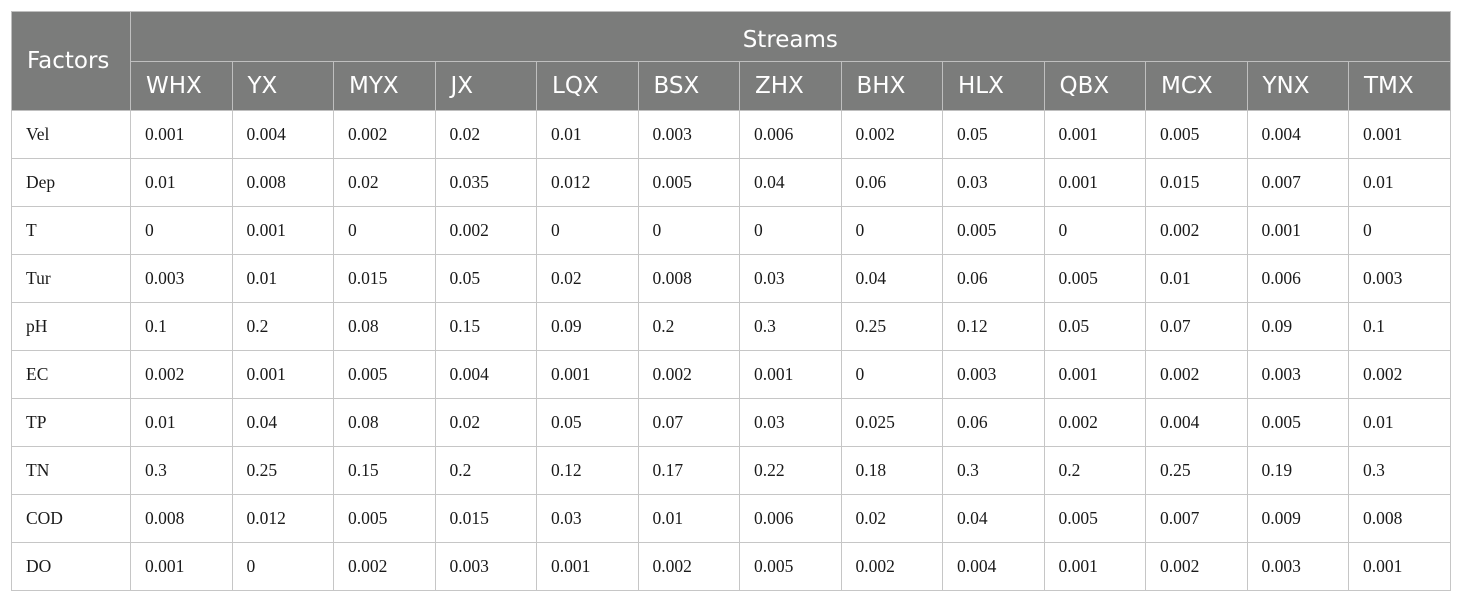 The image size is (1460, 594). What do you see at coordinates (731, 230) in the screenshot?
I see `table-row: T 0 0.001 0 0.002 0 0 0 0 0.005 0 0.002 0.001 0` at bounding box center [731, 230].